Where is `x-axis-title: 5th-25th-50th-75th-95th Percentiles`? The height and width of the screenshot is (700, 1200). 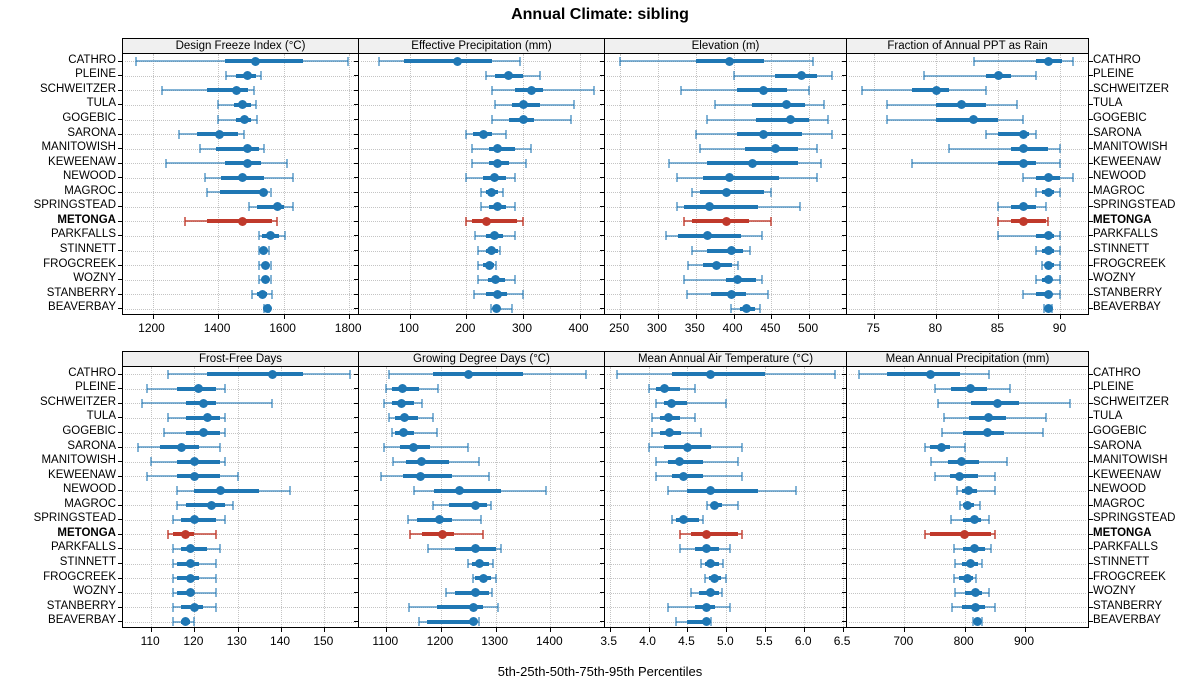 x-axis-title: 5th-25th-50th-75th-95th Percentiles is located at coordinates (600, 671).